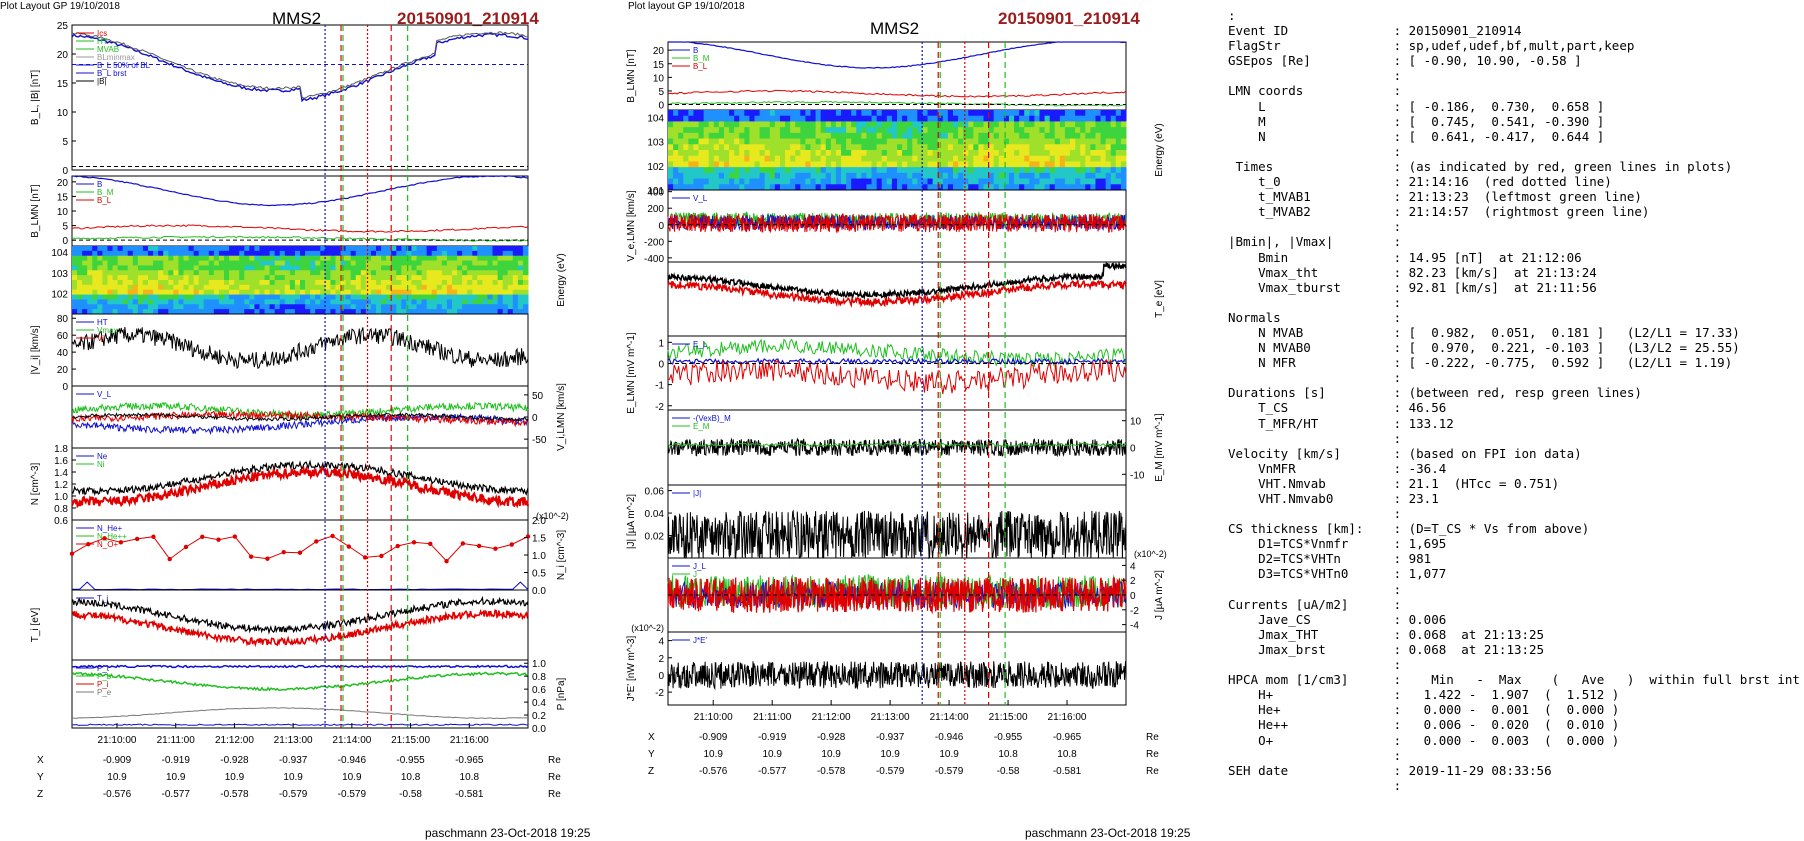  What do you see at coordinates (713, 717) in the screenshot?
I see `x-tick-label: 21:10:00` at bounding box center [713, 717].